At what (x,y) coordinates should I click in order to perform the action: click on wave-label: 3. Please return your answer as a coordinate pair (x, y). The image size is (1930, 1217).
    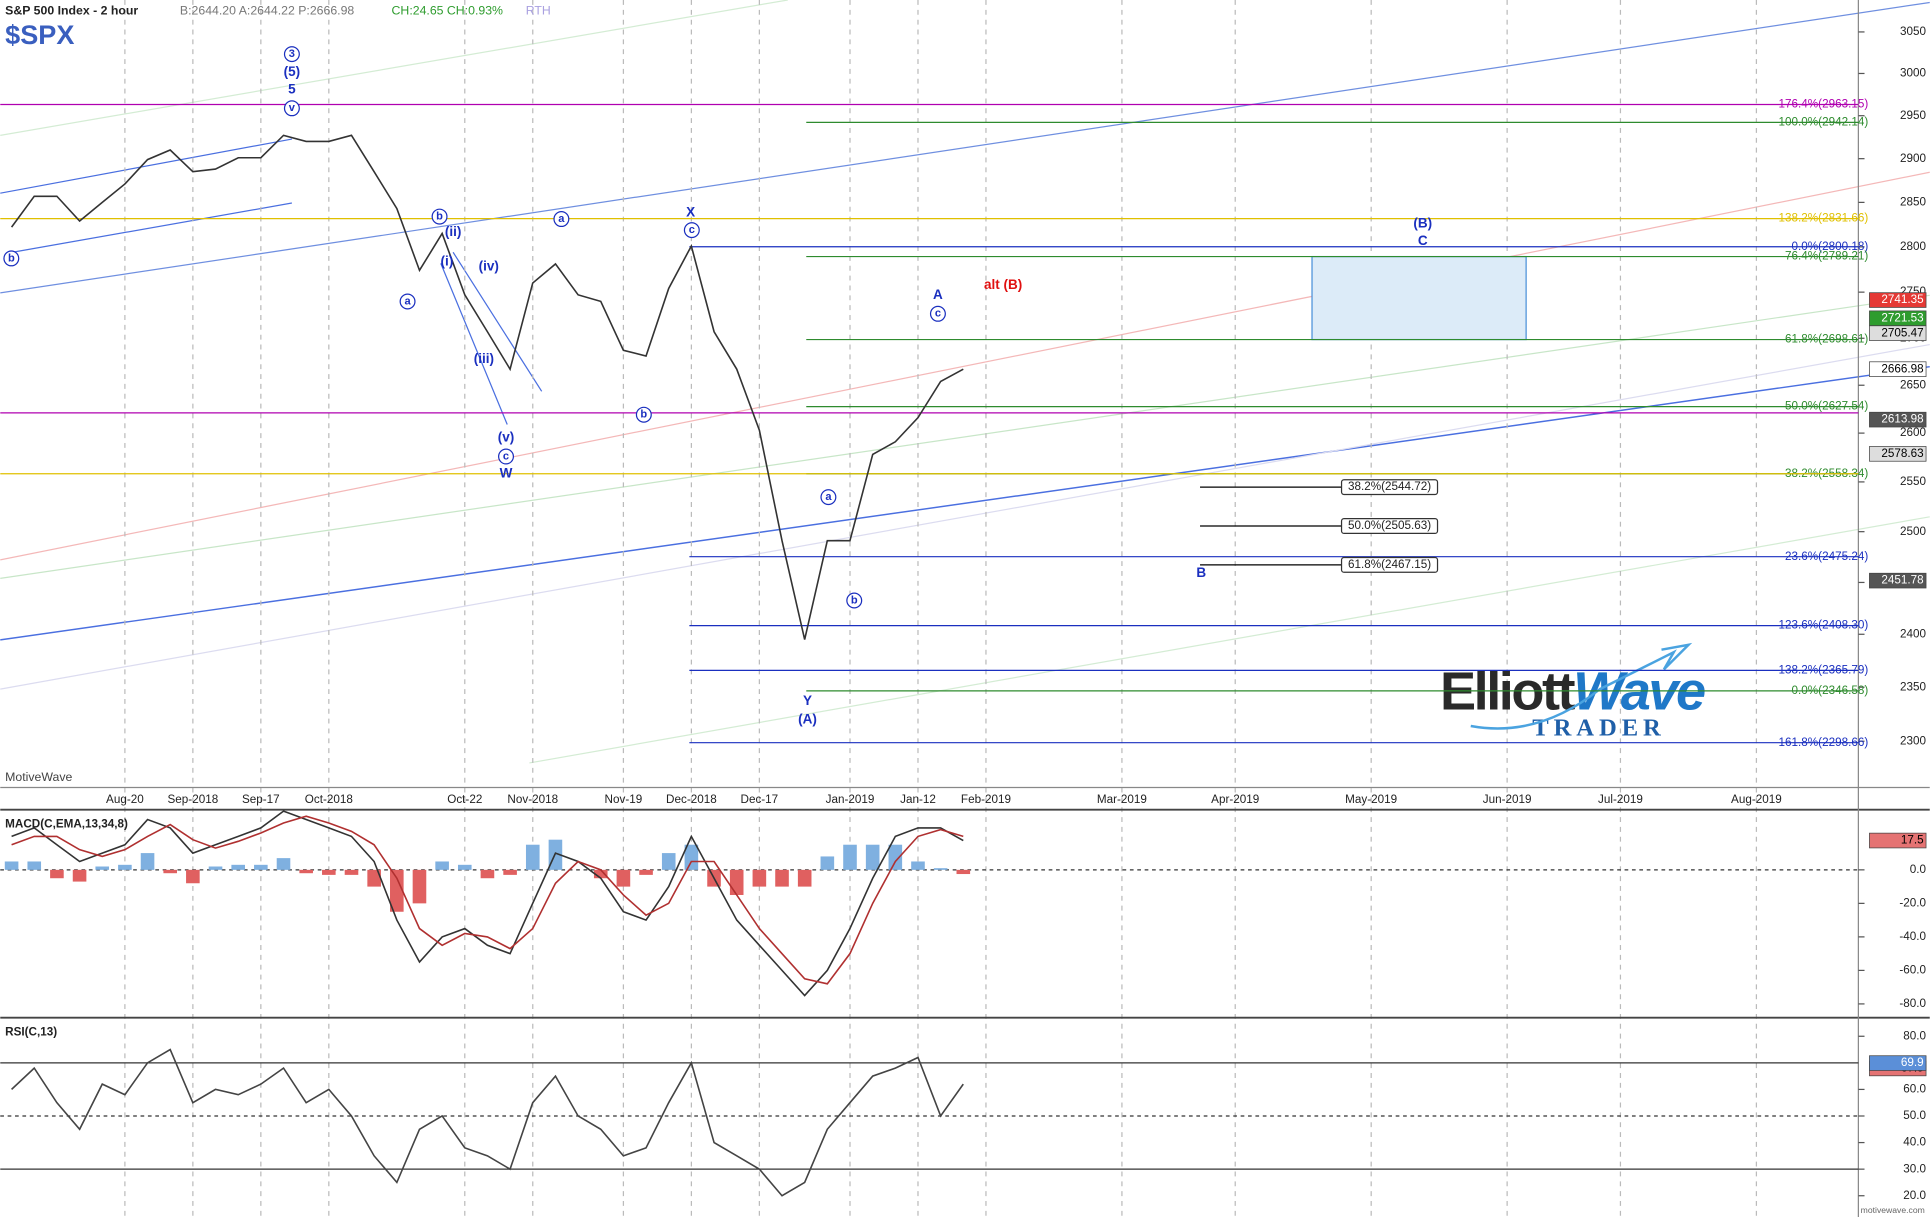
    Looking at the image, I should click on (292, 54).